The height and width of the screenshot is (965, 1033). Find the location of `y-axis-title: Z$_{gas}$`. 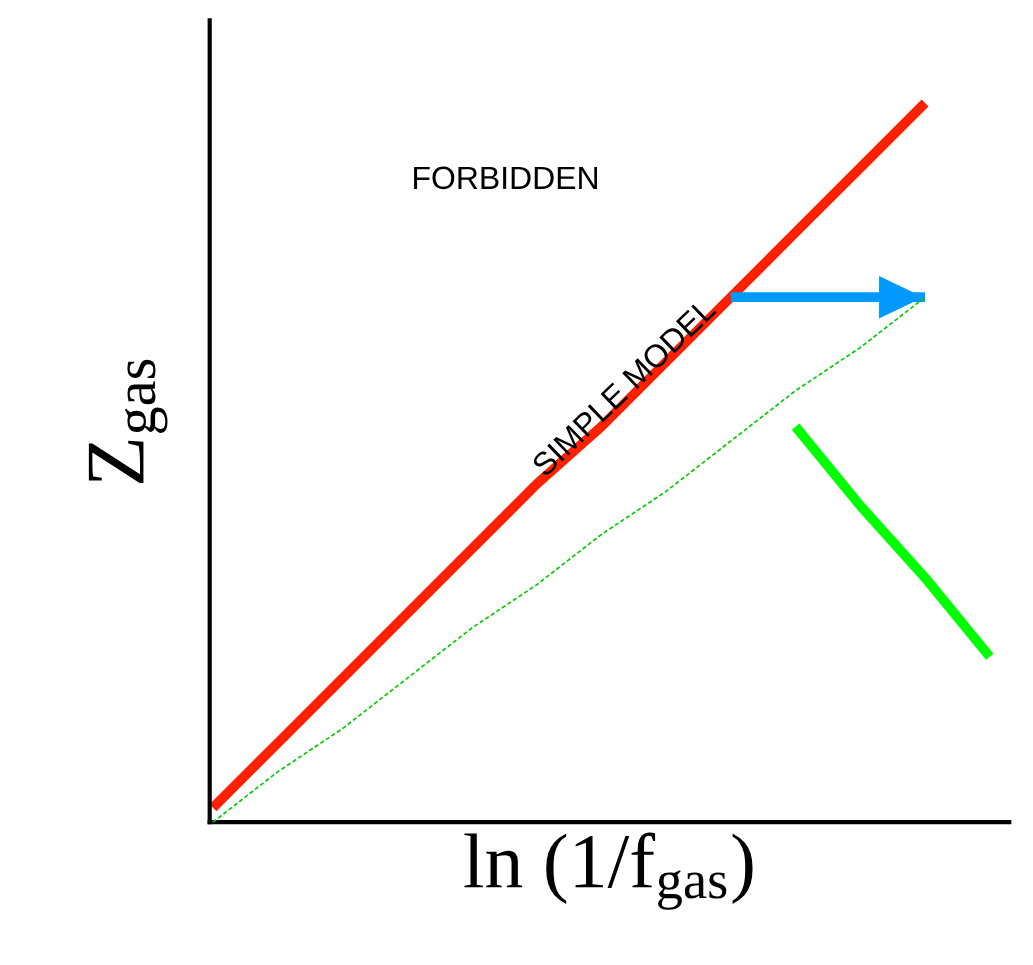

y-axis-title: Z$_{gas}$ is located at coordinates (128, 421).